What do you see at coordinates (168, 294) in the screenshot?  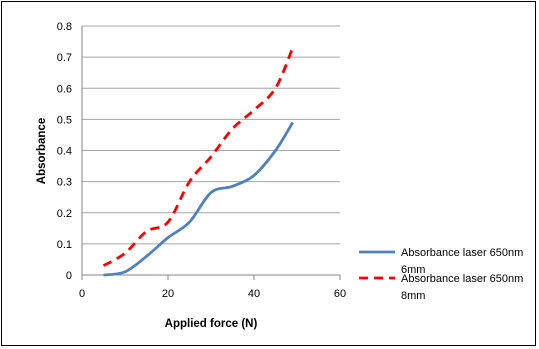 I see `x-tick-label: 20` at bounding box center [168, 294].